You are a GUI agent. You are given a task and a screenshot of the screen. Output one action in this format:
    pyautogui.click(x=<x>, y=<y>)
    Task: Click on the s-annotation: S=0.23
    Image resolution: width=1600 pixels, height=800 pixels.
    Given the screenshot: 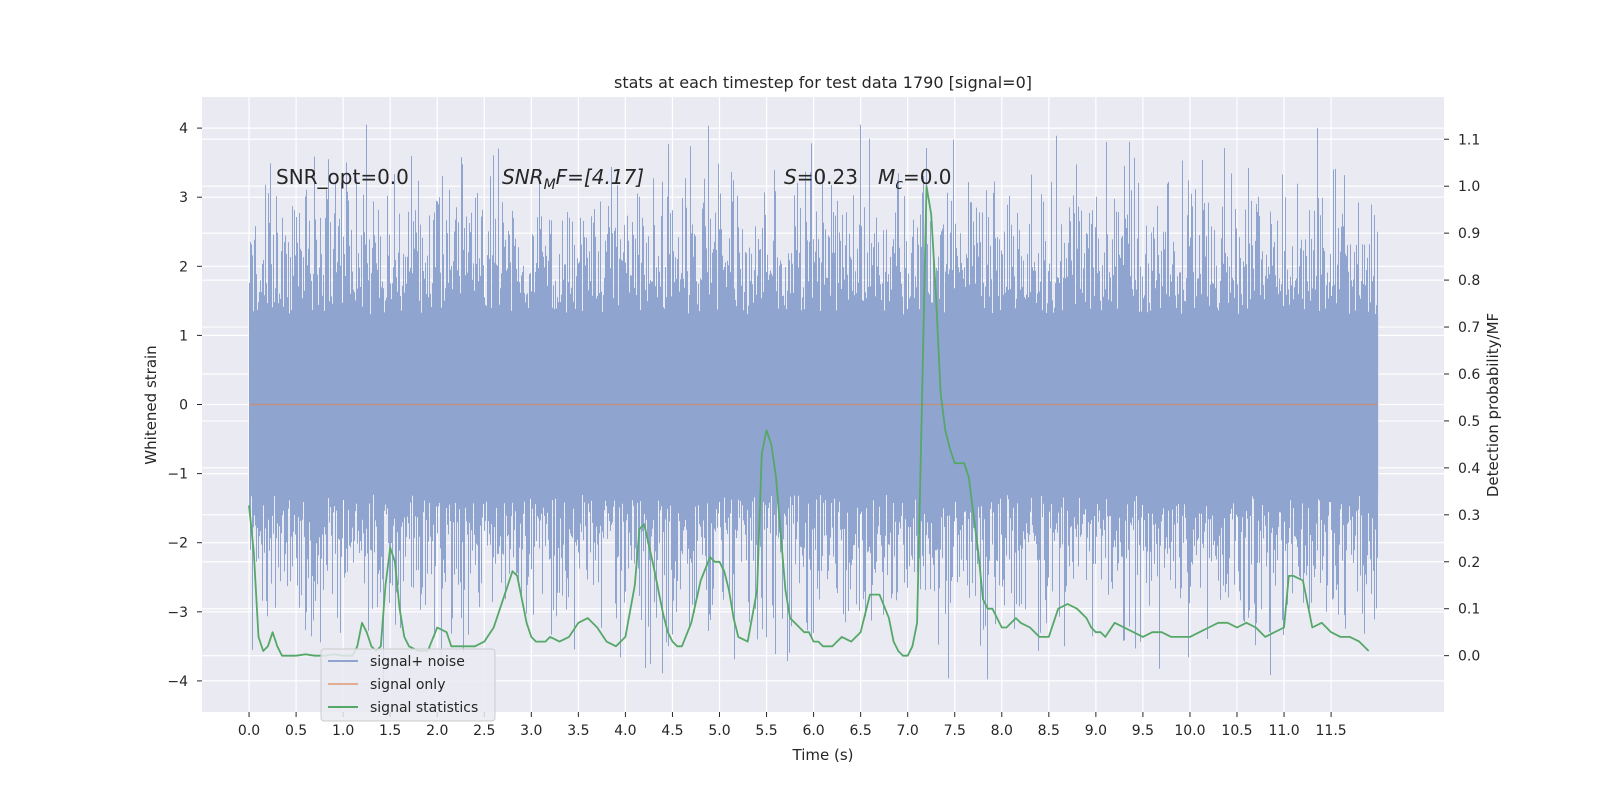 What is the action you would take?
    pyautogui.click(x=821, y=177)
    